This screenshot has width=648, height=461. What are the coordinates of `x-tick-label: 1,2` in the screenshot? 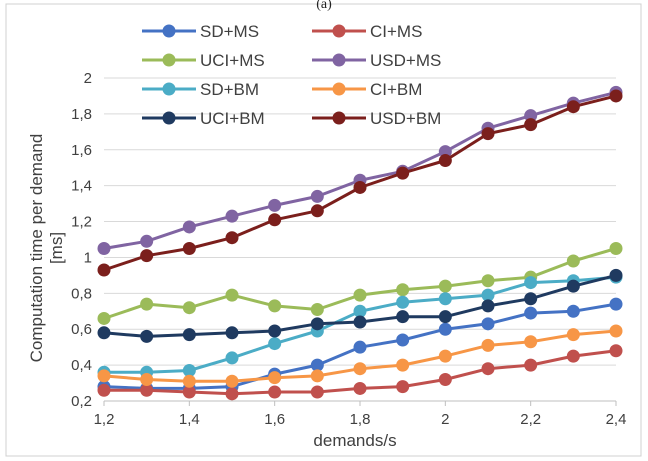 It's located at (104, 419).